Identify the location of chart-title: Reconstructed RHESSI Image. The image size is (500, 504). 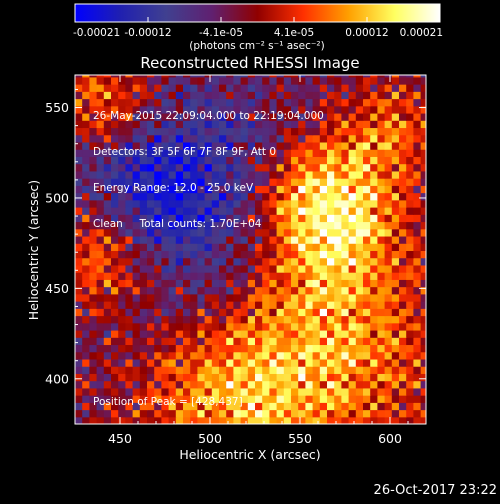
(249, 63).